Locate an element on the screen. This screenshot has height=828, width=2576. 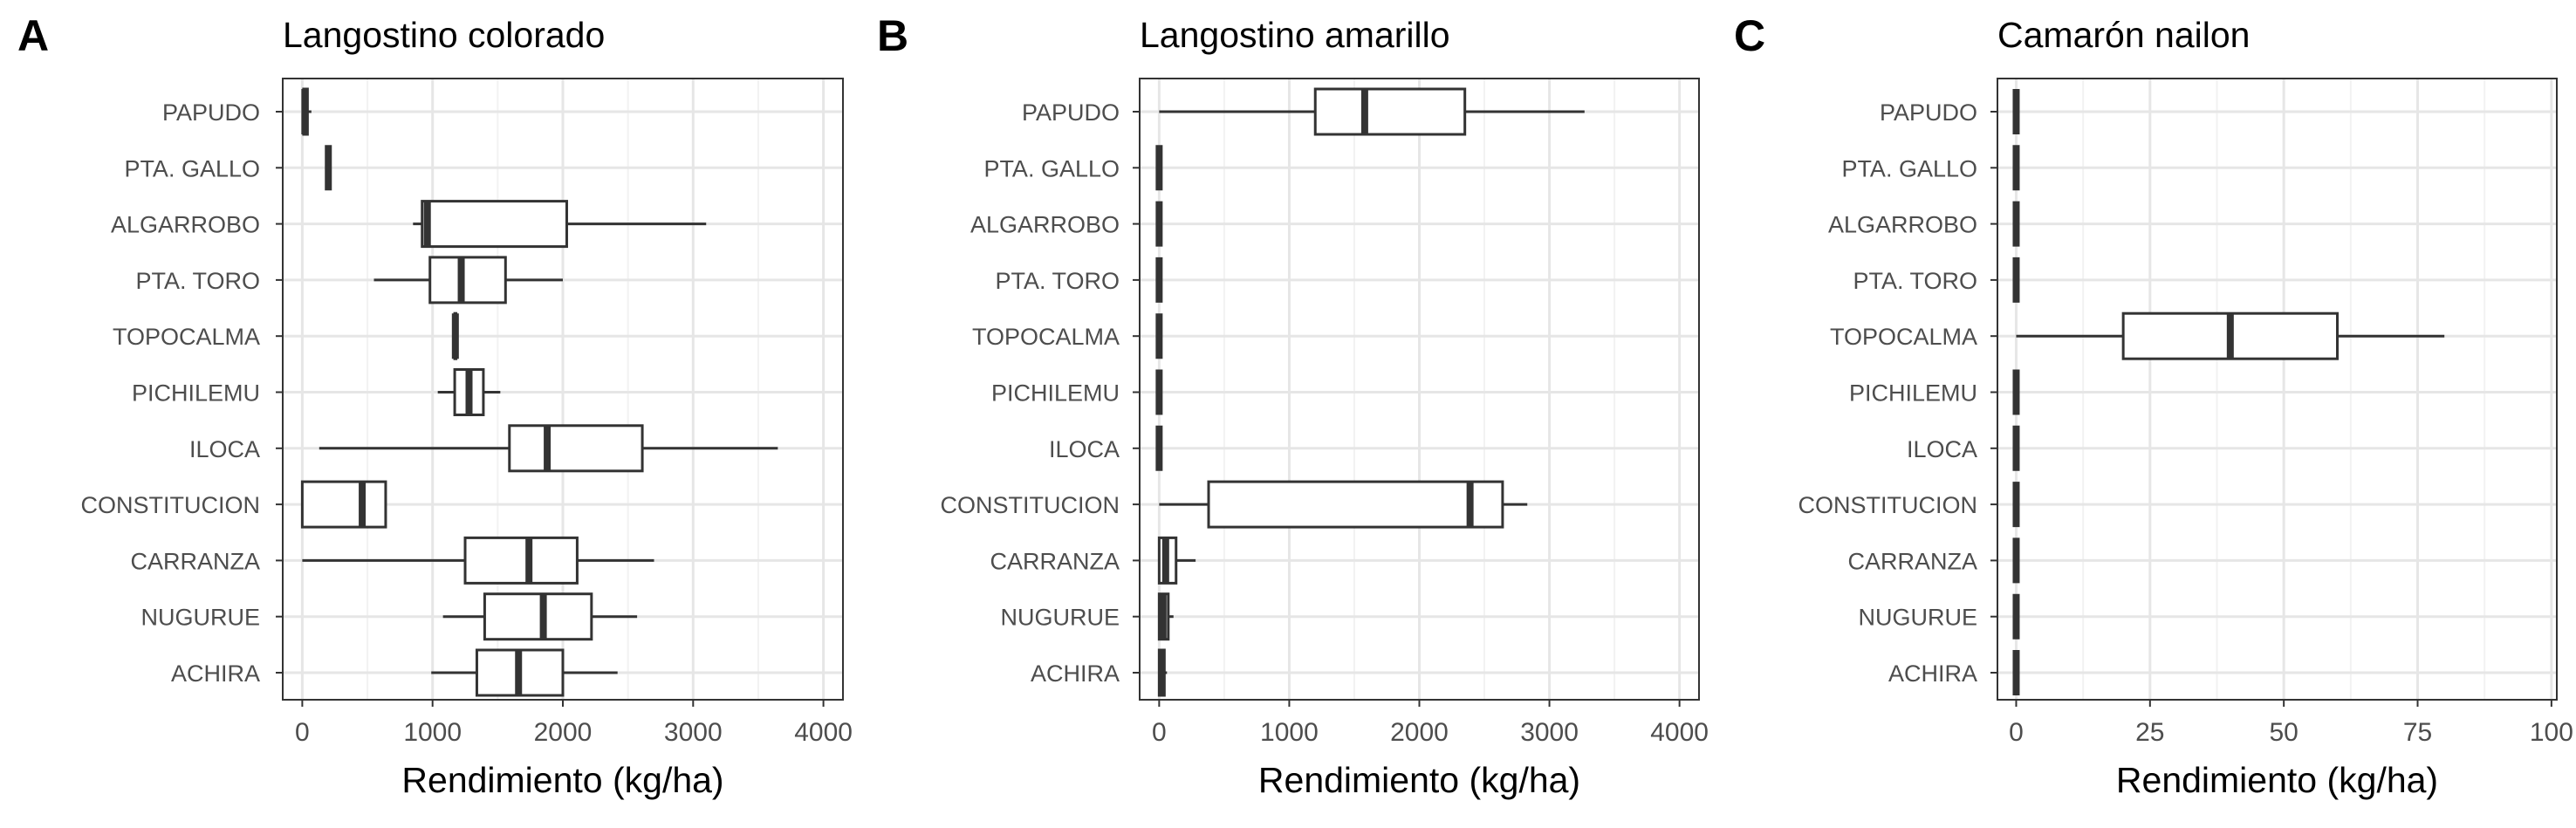
panel-letter: A is located at coordinates (33, 35).